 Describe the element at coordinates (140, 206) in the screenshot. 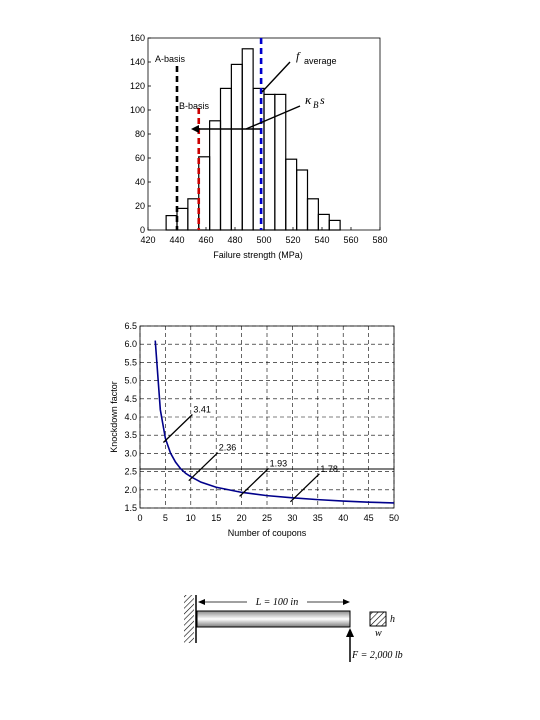

I see `histogram-y-tick-label-1: 20` at that location.